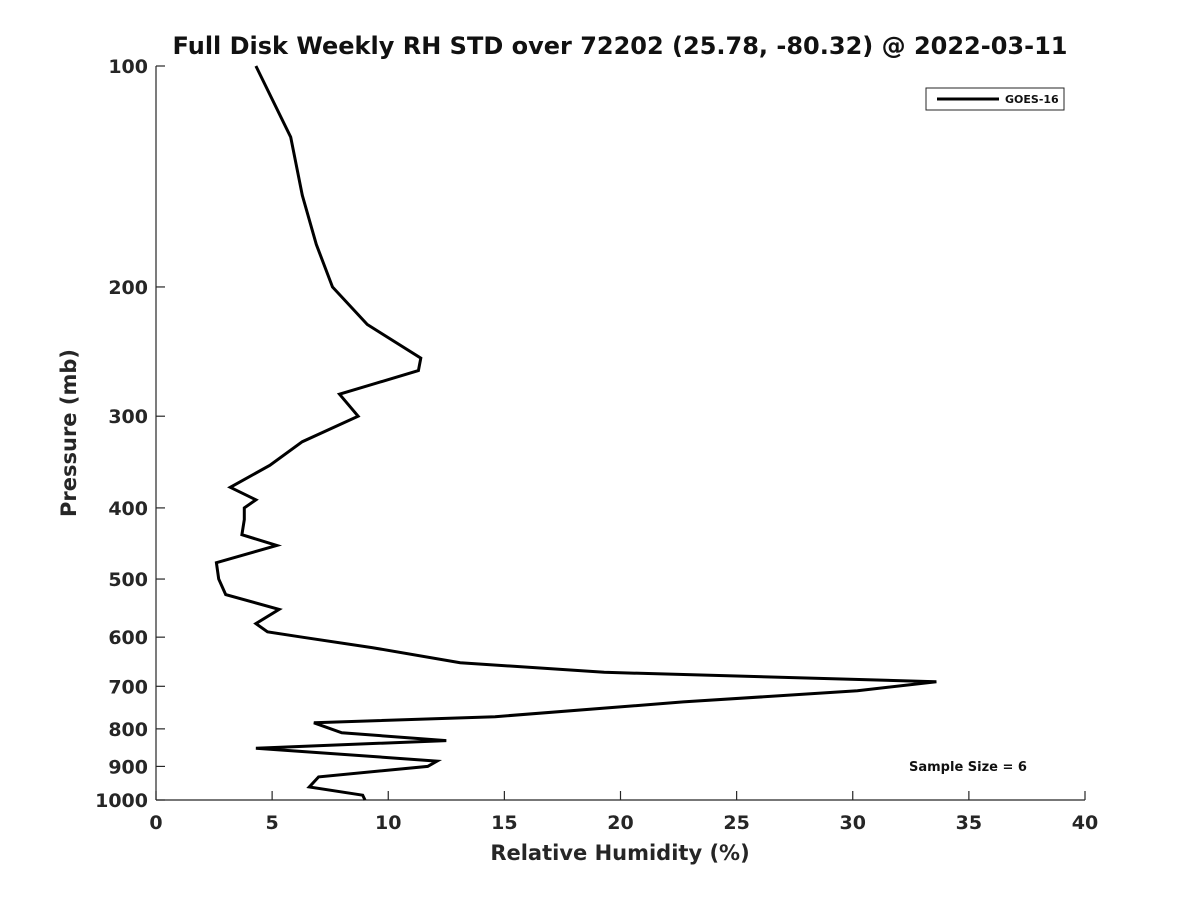 This screenshot has height=900, width=1200. I want to click on x-tick-label: 30, so click(853, 823).